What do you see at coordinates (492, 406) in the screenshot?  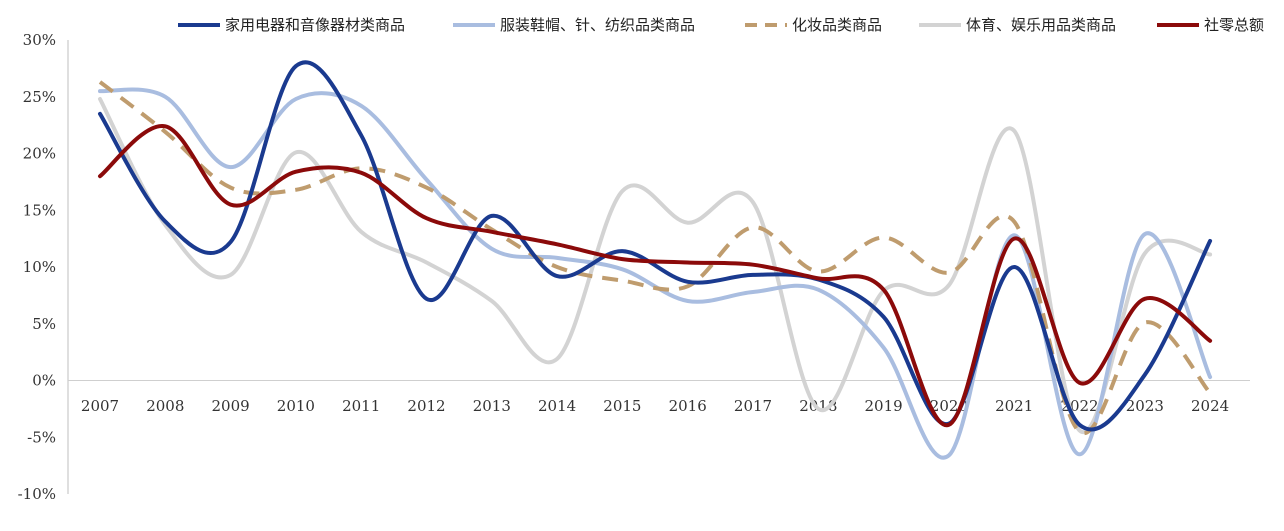 I see `x-tick-label: 2013` at bounding box center [492, 406].